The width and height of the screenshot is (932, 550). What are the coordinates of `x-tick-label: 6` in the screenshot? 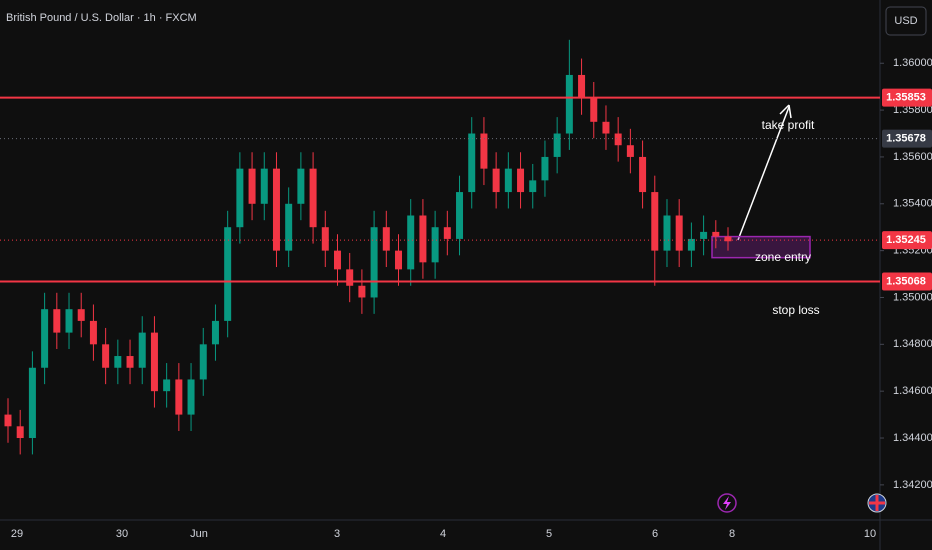 It's located at (655, 534).